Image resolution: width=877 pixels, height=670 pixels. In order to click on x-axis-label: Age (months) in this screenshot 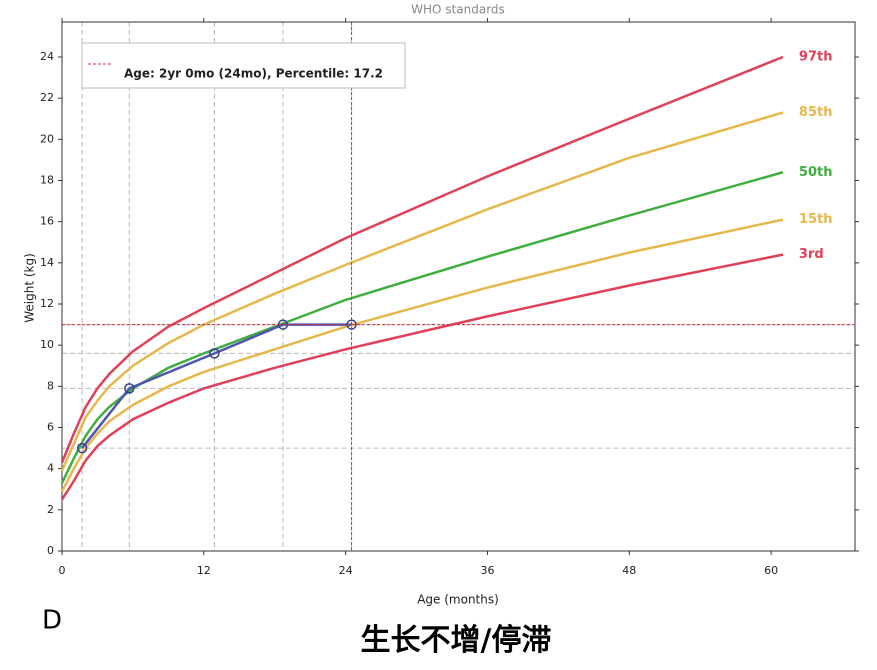, I will do `click(458, 600)`.